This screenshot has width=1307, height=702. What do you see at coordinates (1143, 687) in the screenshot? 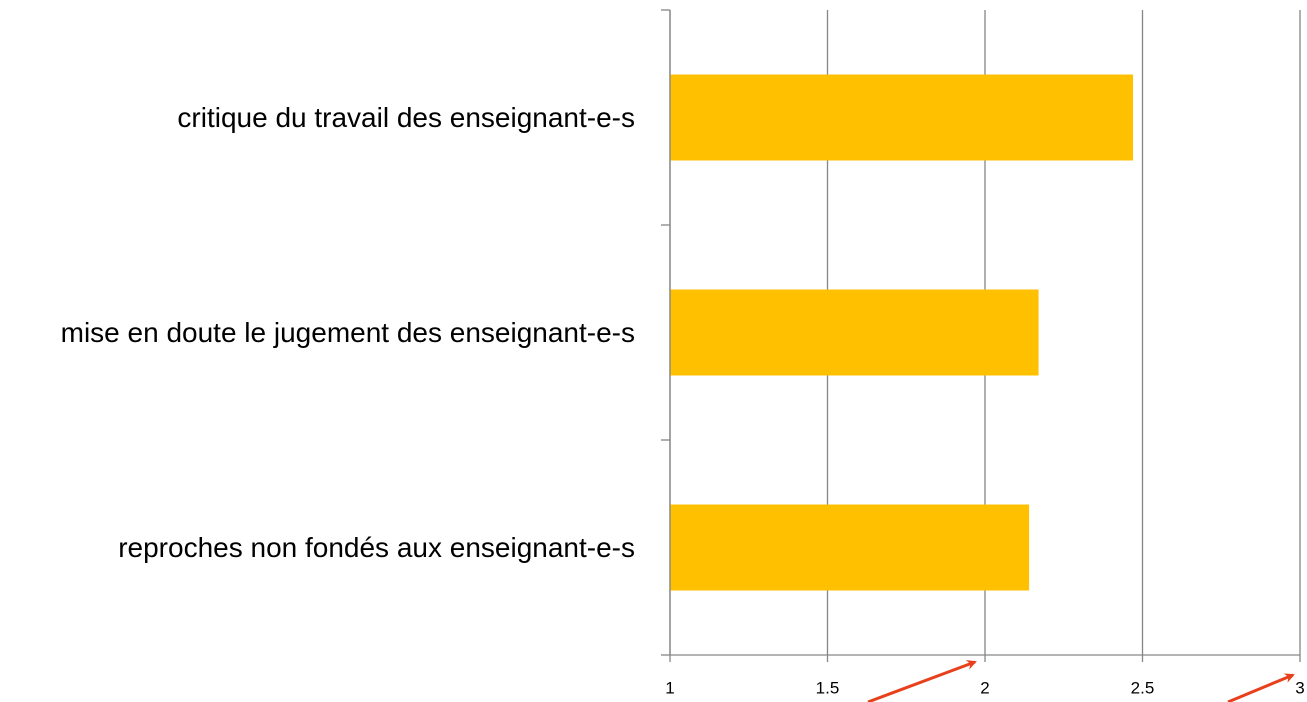
I see `x-tick-label: 2.5` at bounding box center [1143, 687].